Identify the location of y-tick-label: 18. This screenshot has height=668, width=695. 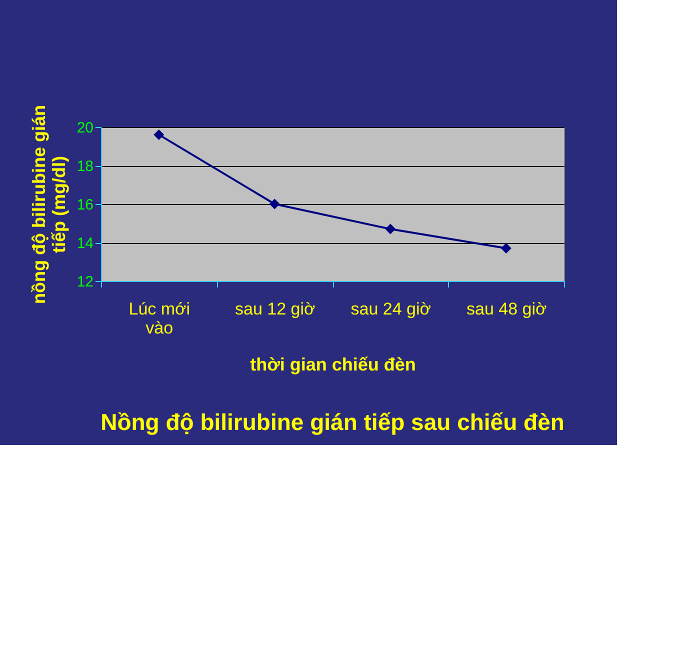
(85, 166).